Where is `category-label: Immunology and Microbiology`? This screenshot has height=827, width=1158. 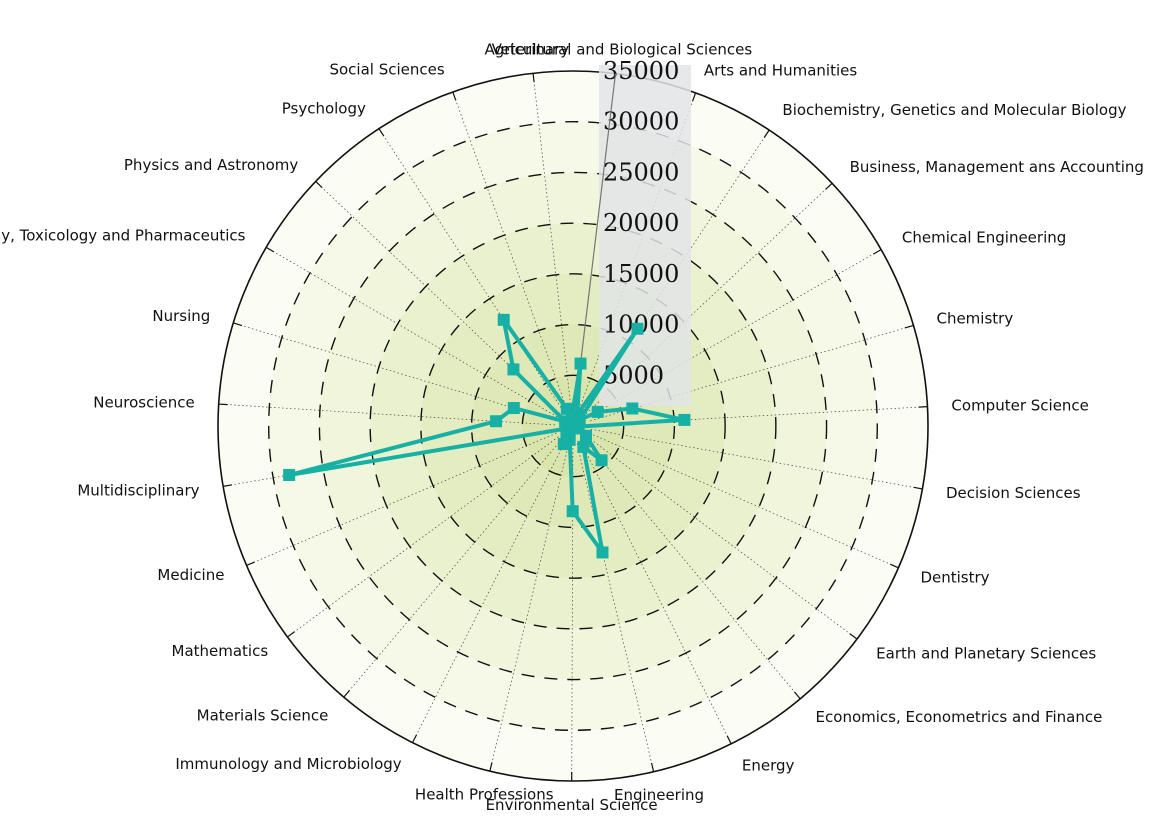
category-label: Immunology and Microbiology is located at coordinates (288, 764).